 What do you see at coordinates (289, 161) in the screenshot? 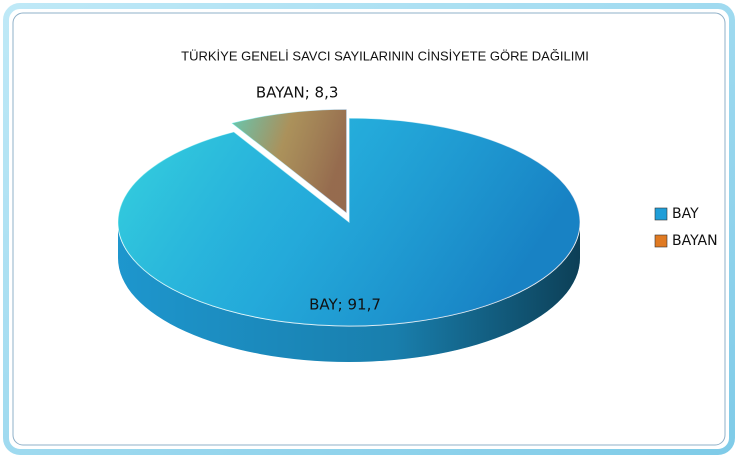
I see `slice-shade` at bounding box center [289, 161].